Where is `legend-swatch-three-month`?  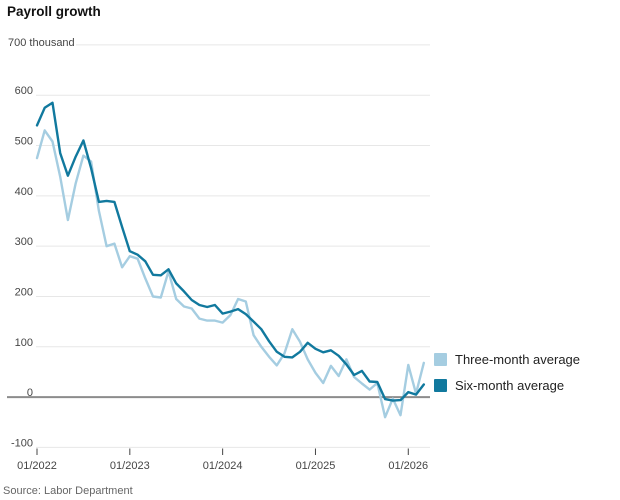 legend-swatch-three-month is located at coordinates (440, 359).